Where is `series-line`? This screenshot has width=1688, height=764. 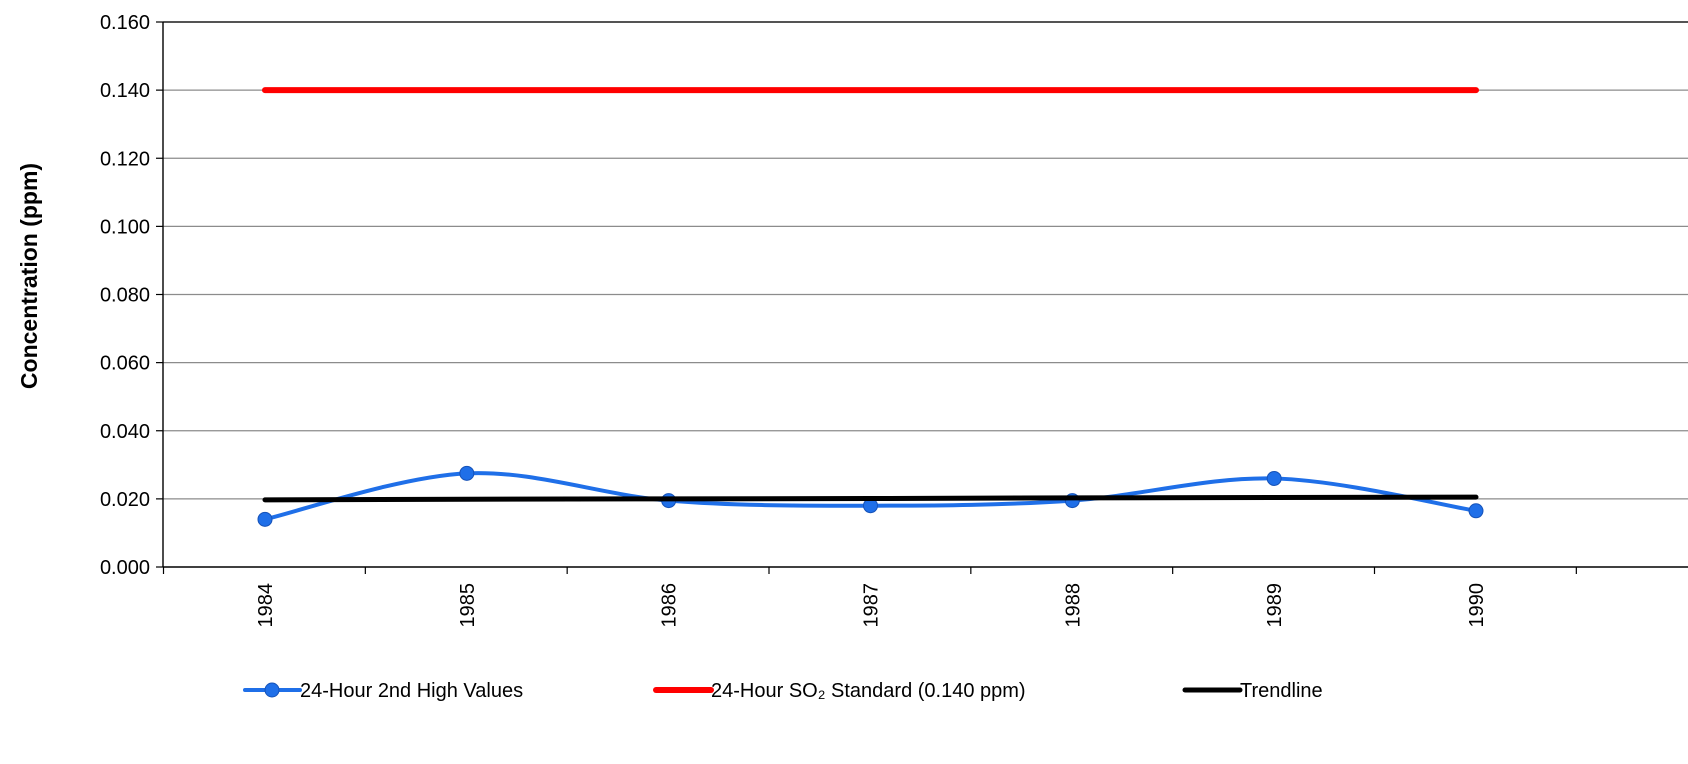 series-line is located at coordinates (870, 498).